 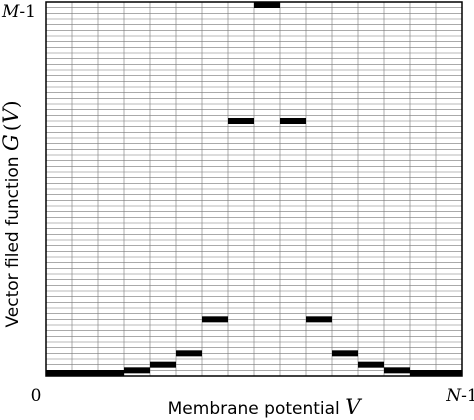 I want to click on x-axis-title: Membrane potential V, so click(x=265, y=407).